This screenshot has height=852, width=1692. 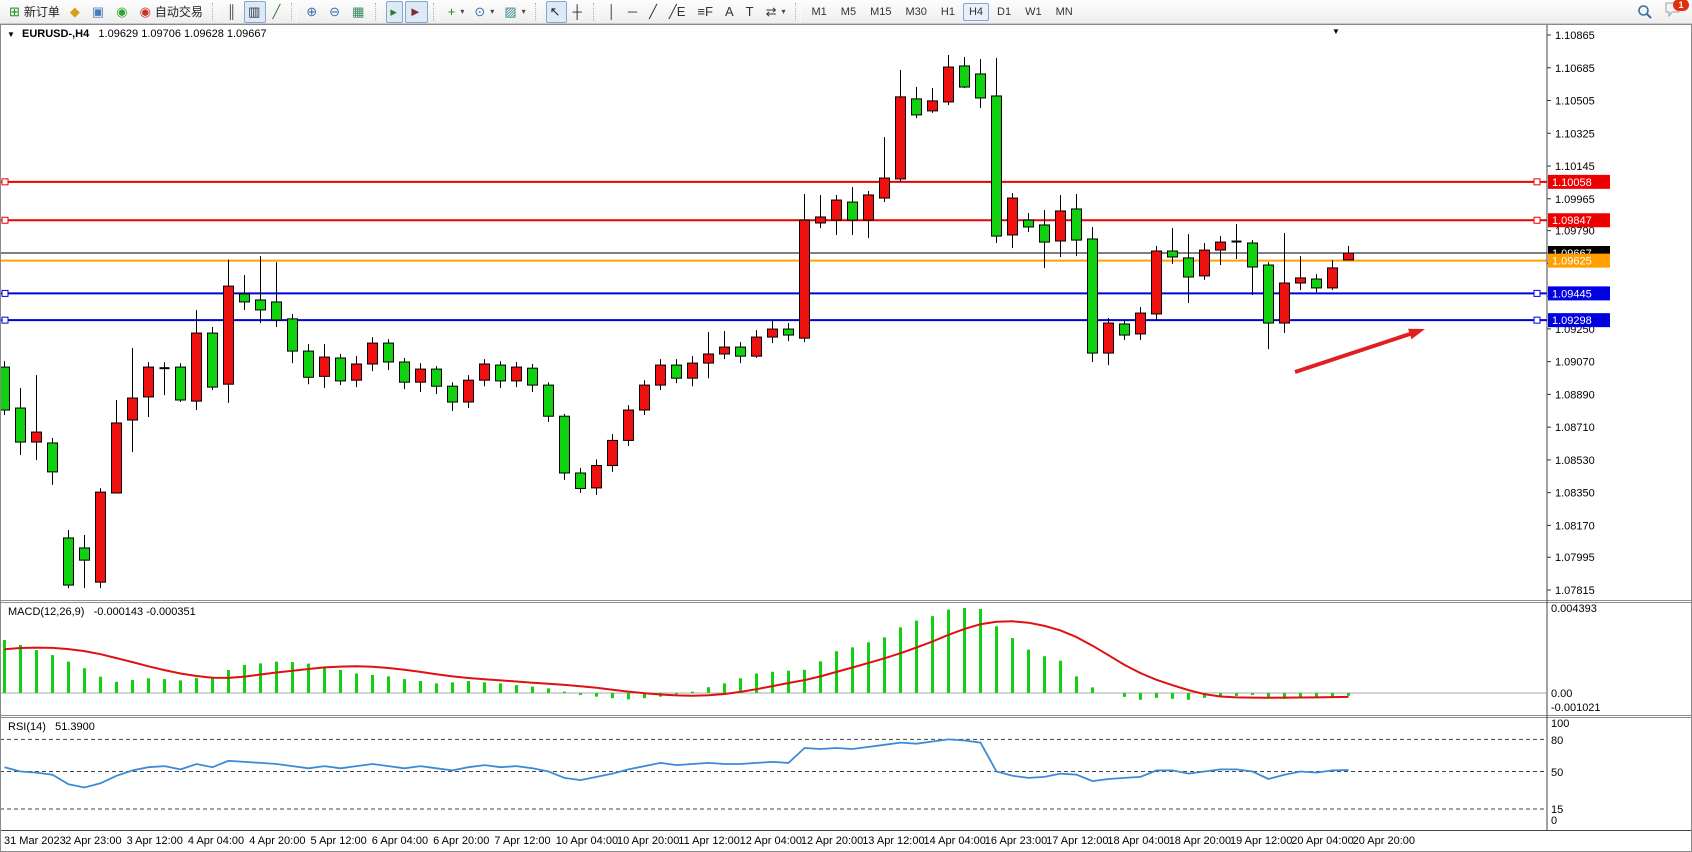 What do you see at coordinates (76, 12) in the screenshot?
I see `mql5-community-button: ◆` at bounding box center [76, 12].